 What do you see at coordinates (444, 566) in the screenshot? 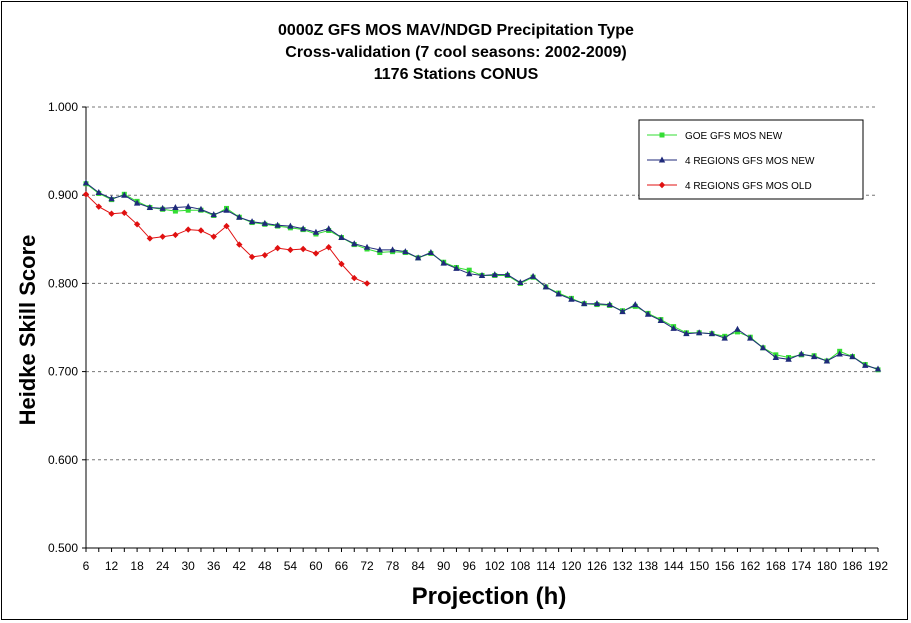
I see `x-tick-label: 90` at bounding box center [444, 566].